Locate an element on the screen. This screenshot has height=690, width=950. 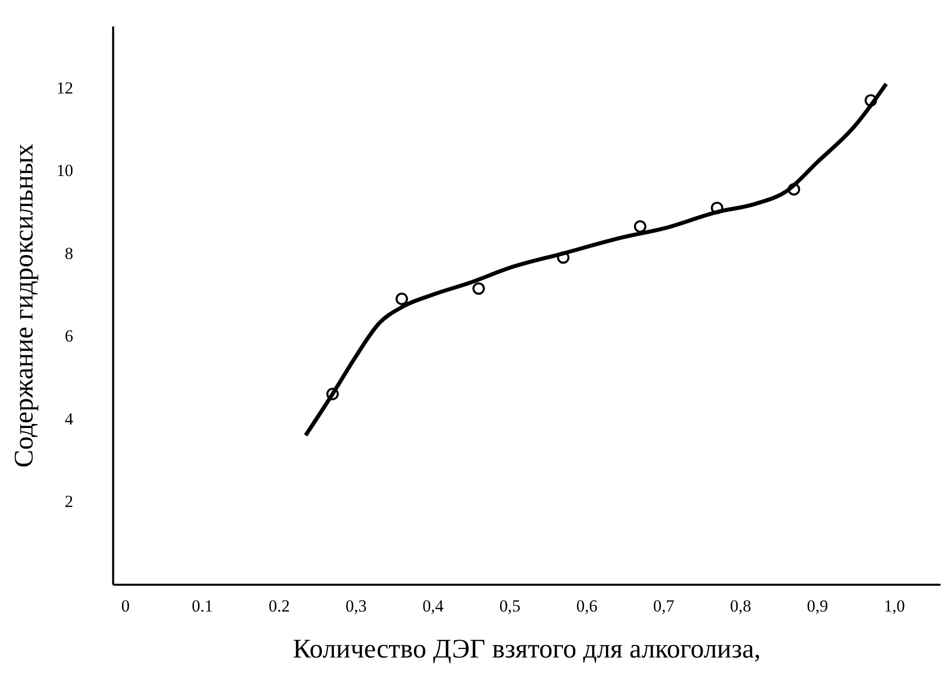
y-tick-label: 2 is located at coordinates (69, 501).